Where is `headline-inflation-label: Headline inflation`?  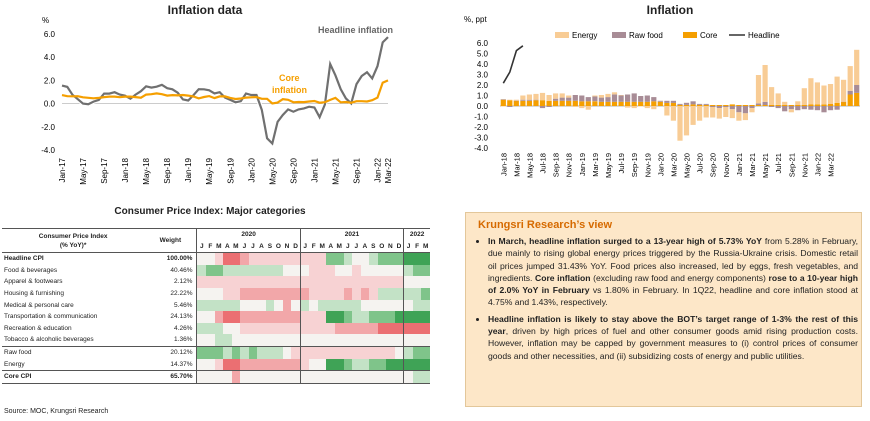 headline-inflation-label: Headline inflation is located at coordinates (355, 30).